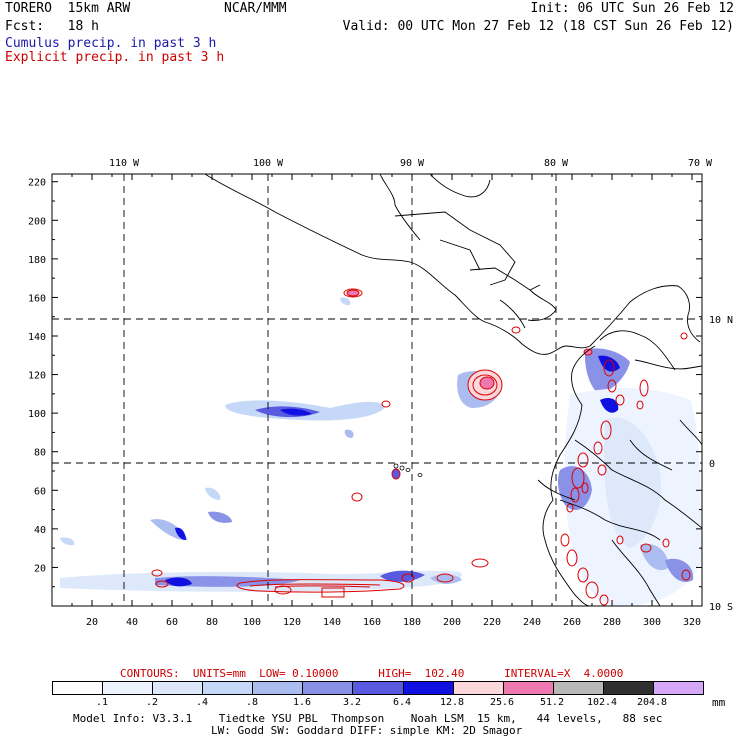 Image resolution: width=740 pixels, height=740 pixels. I want to click on y-tick-label: 40, so click(40, 530).